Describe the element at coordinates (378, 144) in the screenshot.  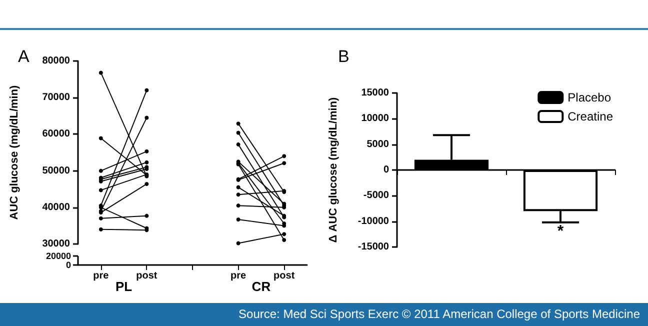
I see `y-tick-label: 5000` at that location.